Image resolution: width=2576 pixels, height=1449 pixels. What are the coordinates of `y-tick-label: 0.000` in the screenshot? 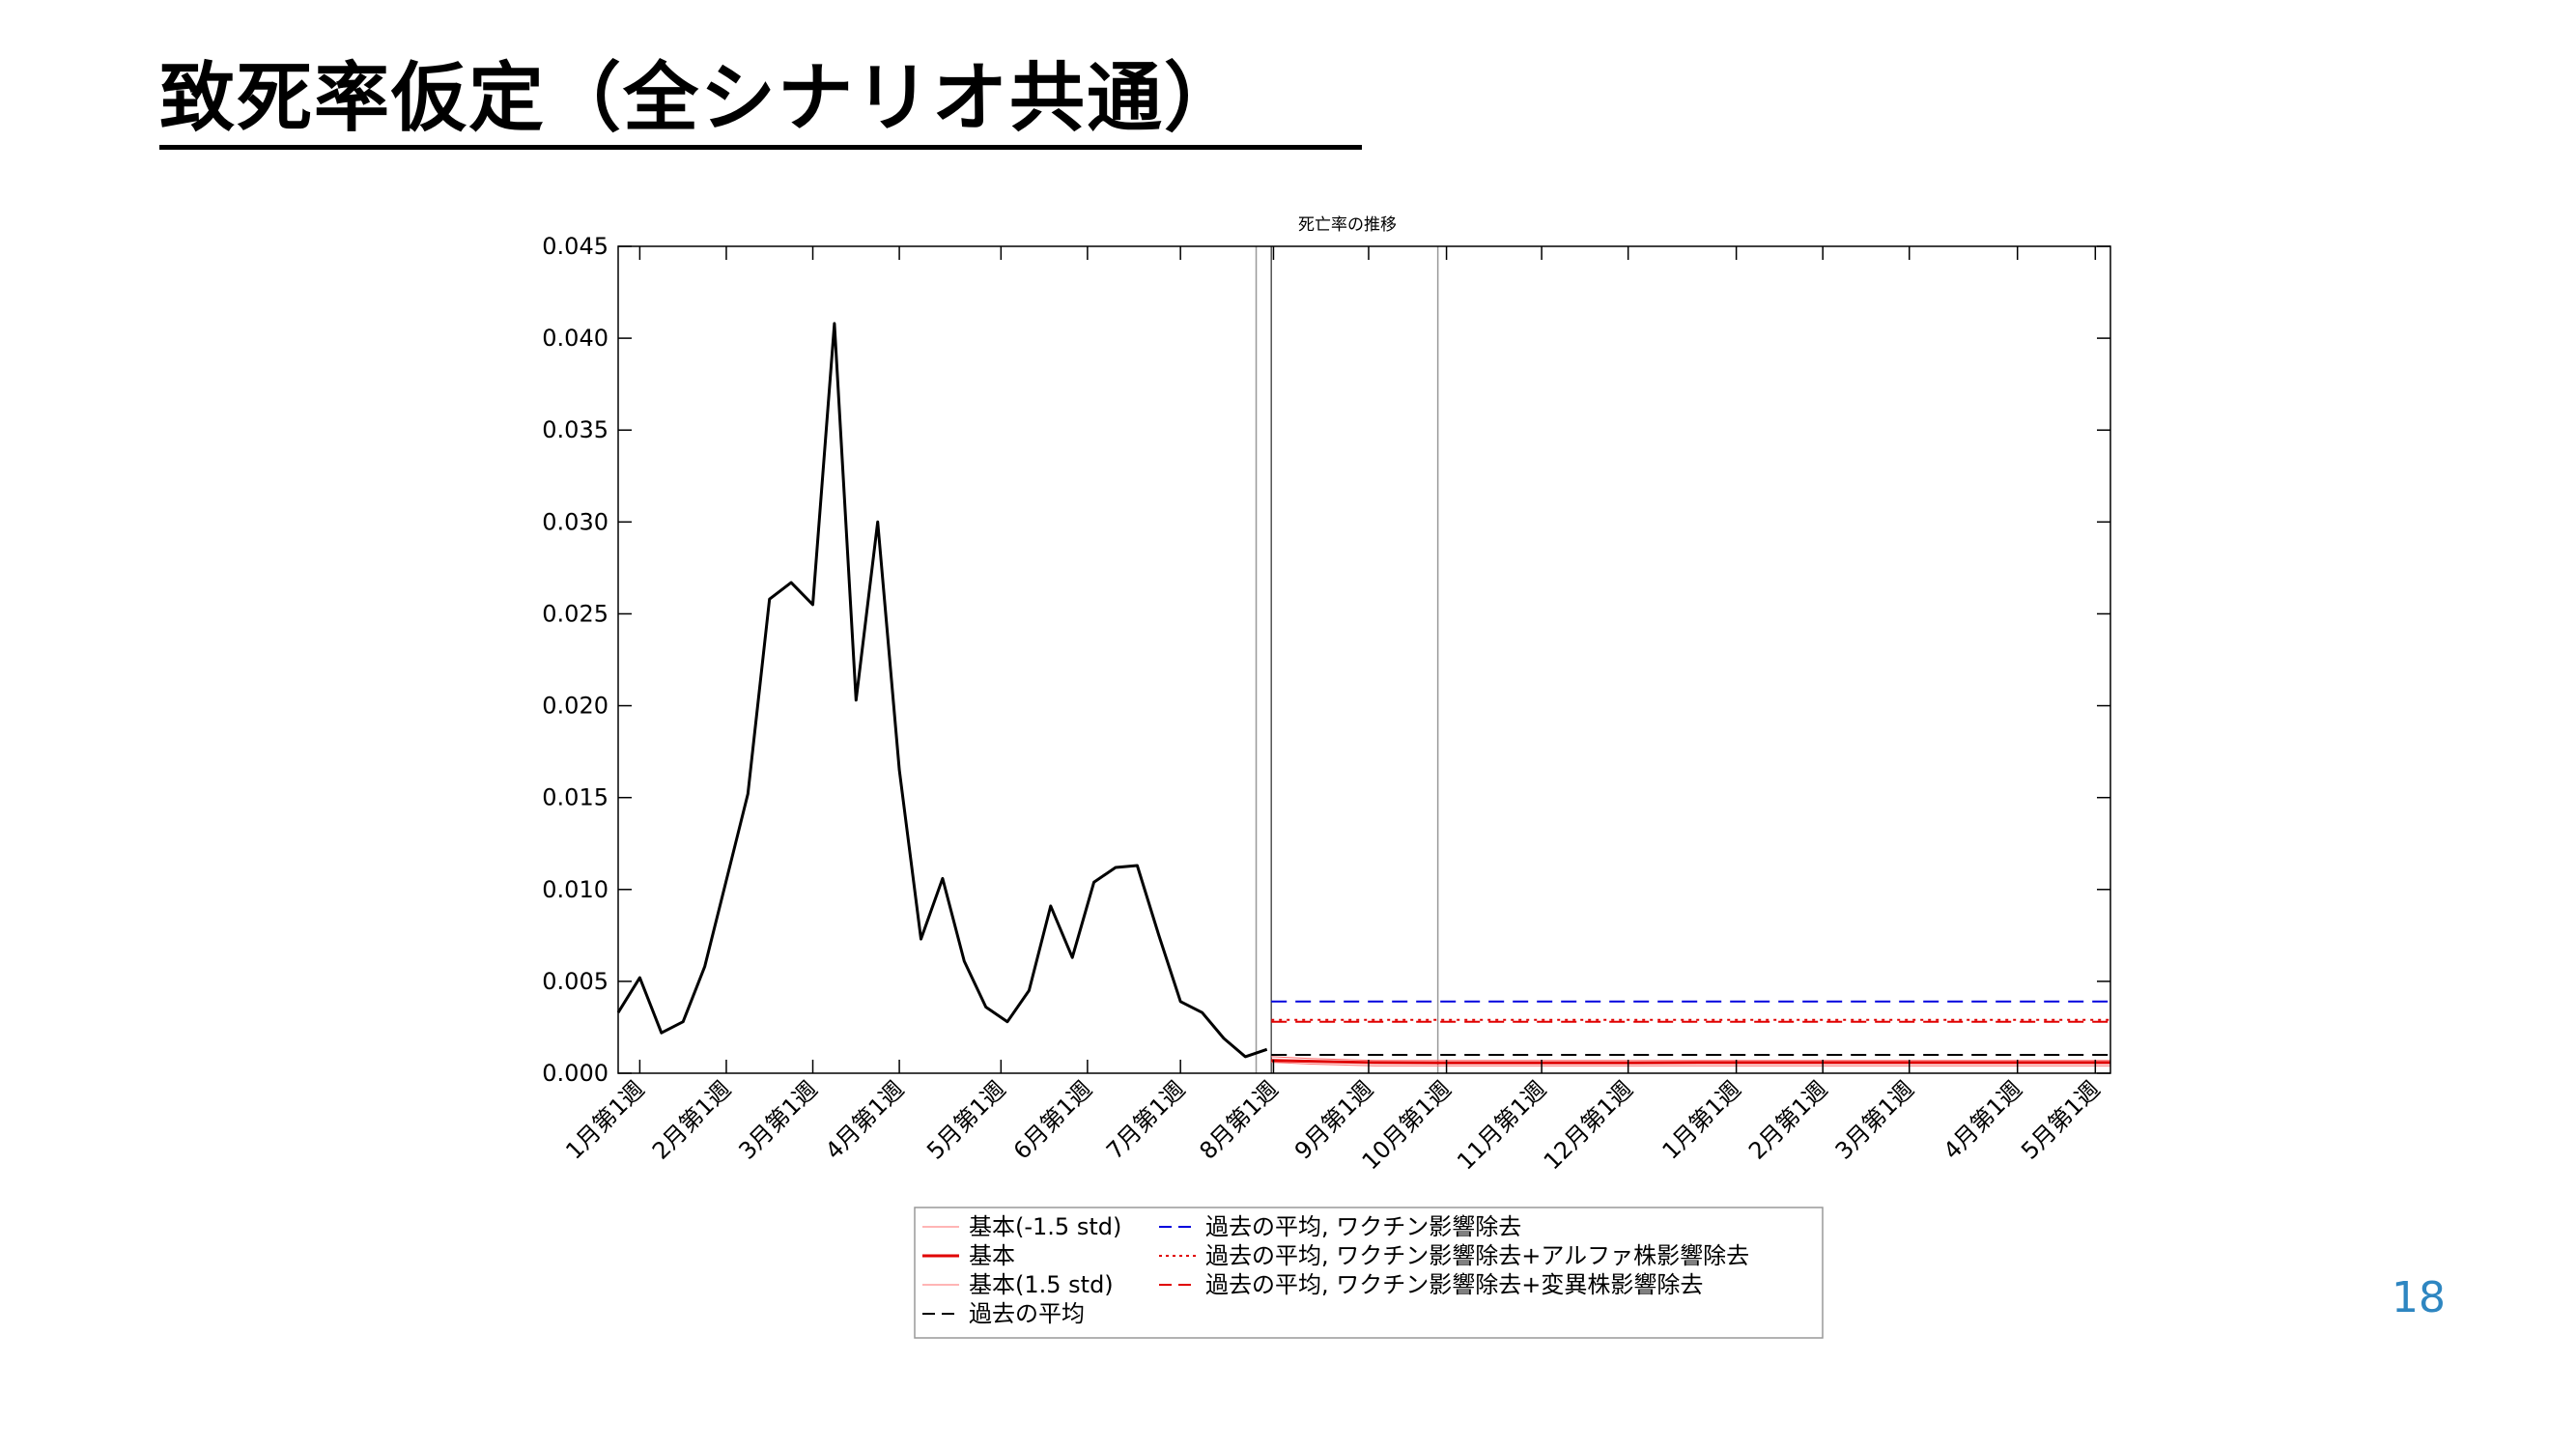 It's located at (575, 1073).